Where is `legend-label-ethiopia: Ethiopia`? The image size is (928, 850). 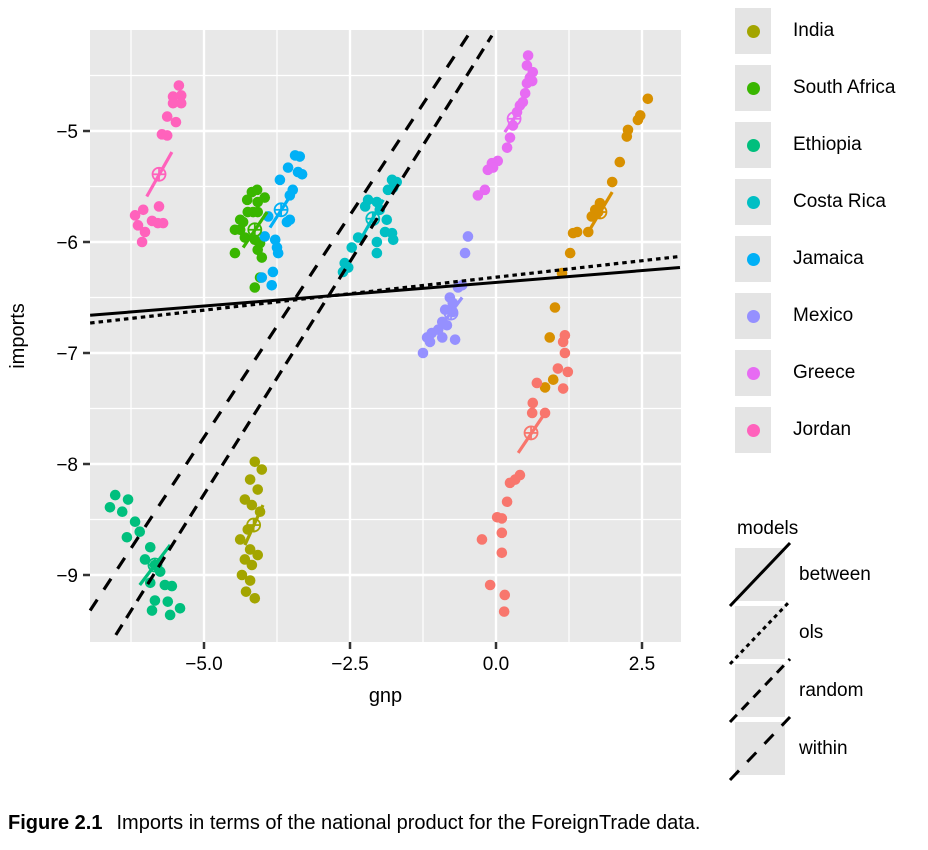
legend-label-ethiopia: Ethiopia is located at coordinates (827, 144).